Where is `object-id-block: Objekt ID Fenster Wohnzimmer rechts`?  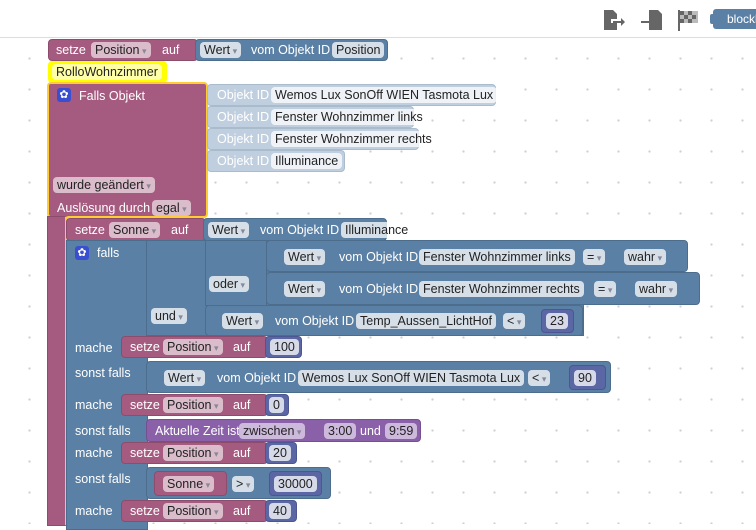
object-id-block: Objekt ID Fenster Wohnzimmer rechts is located at coordinates (321, 139).